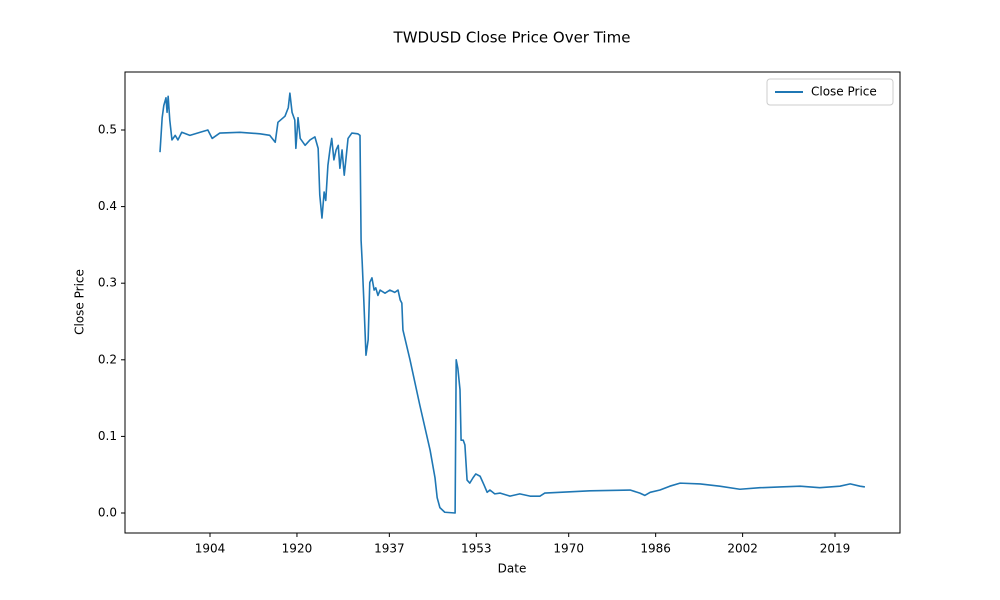 Image resolution: width=1000 pixels, height=600 pixels. Describe the element at coordinates (655, 549) in the screenshot. I see `x-tick-label: 1986` at that location.